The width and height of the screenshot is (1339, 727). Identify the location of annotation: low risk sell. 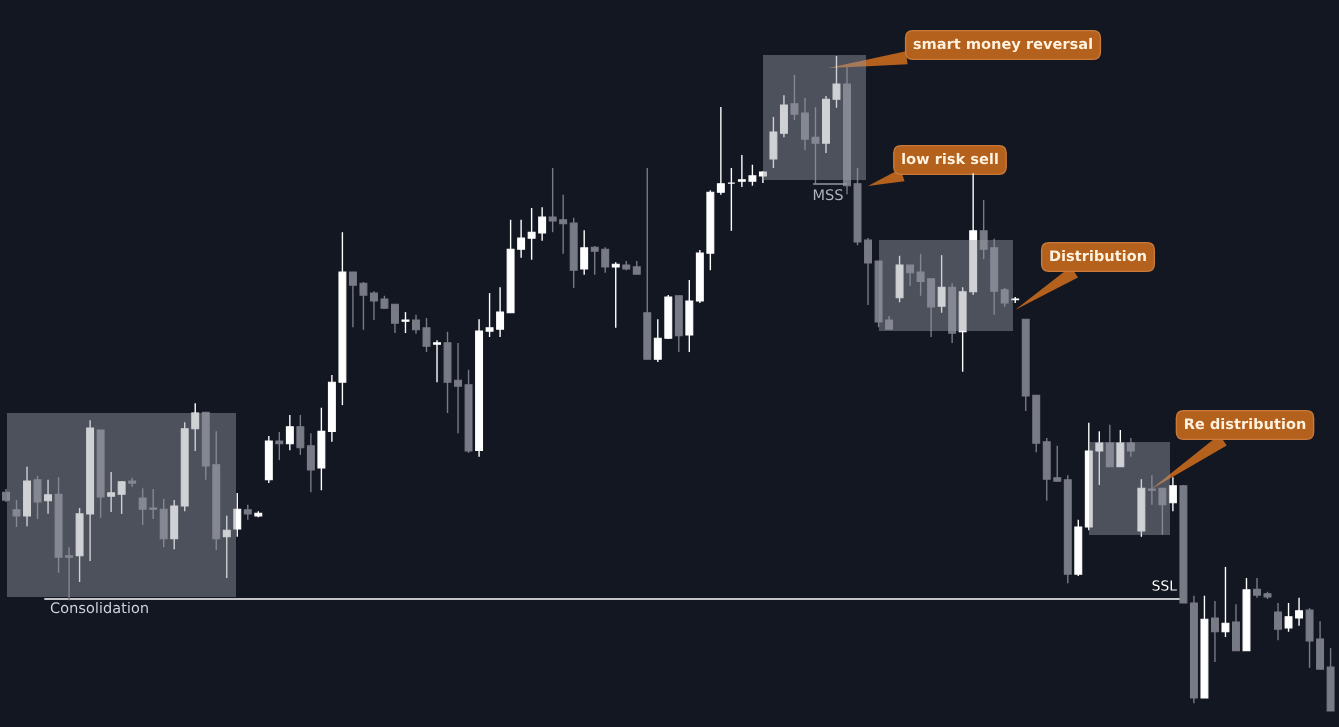
(950, 158).